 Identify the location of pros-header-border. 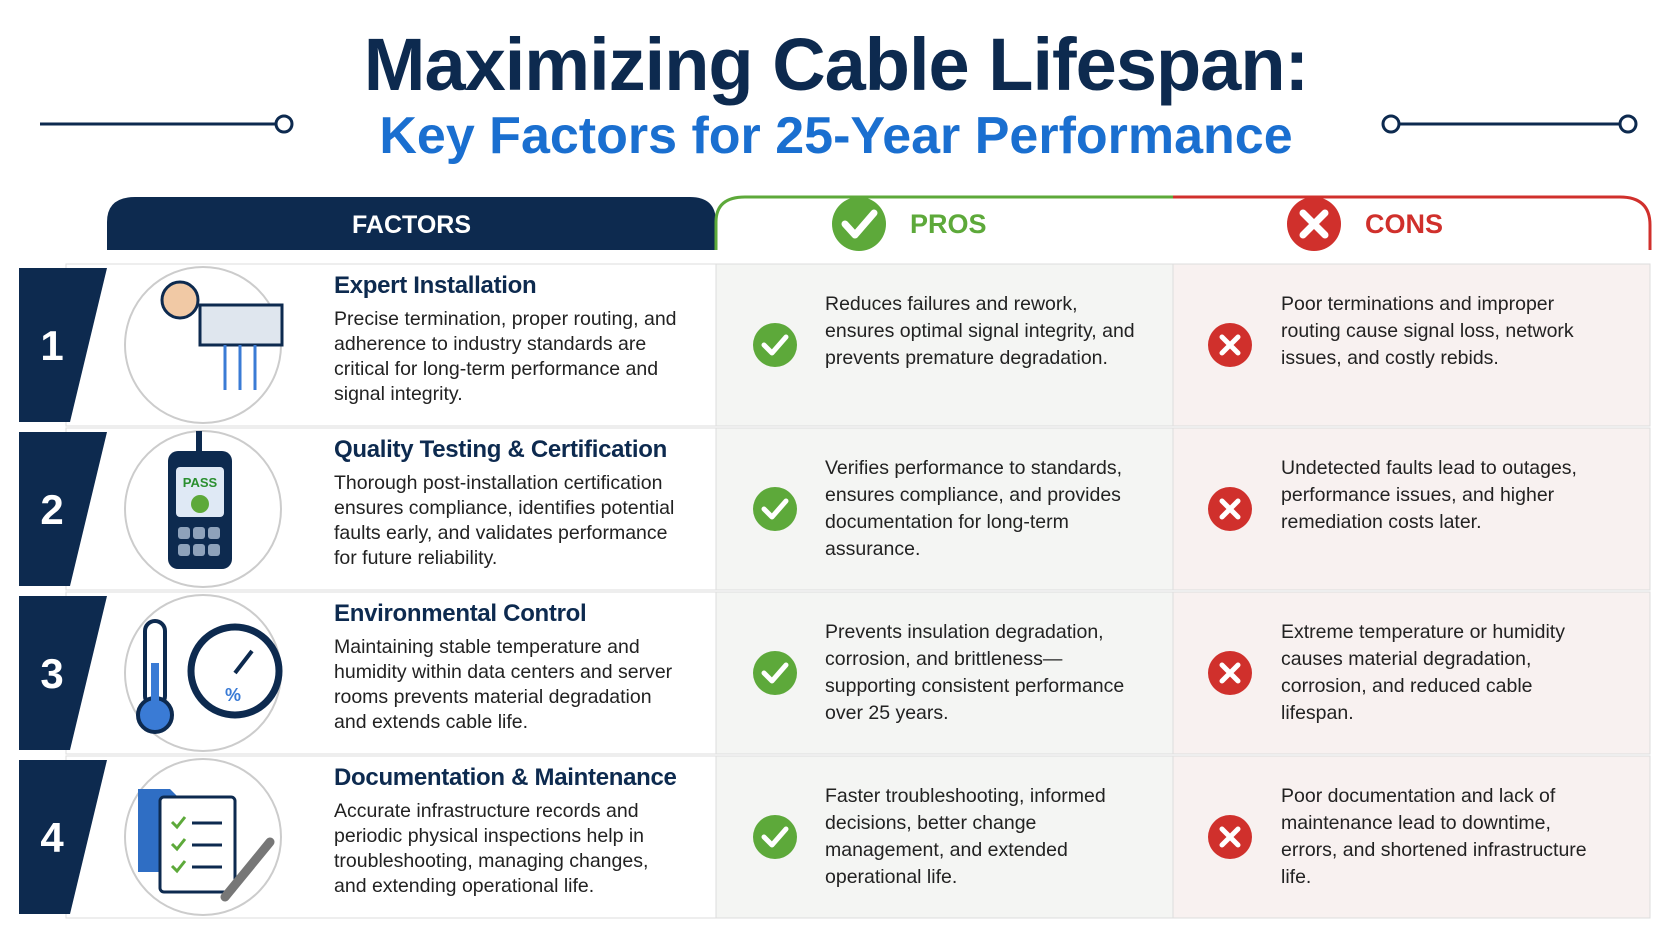
(943, 222).